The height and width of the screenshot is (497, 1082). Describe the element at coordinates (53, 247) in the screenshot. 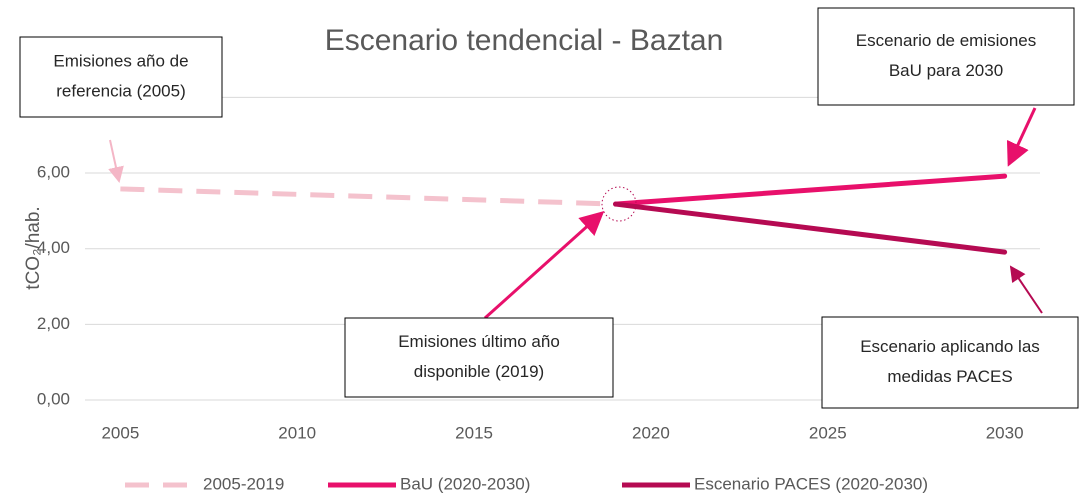

I see `y-tick-label: 4,00` at that location.